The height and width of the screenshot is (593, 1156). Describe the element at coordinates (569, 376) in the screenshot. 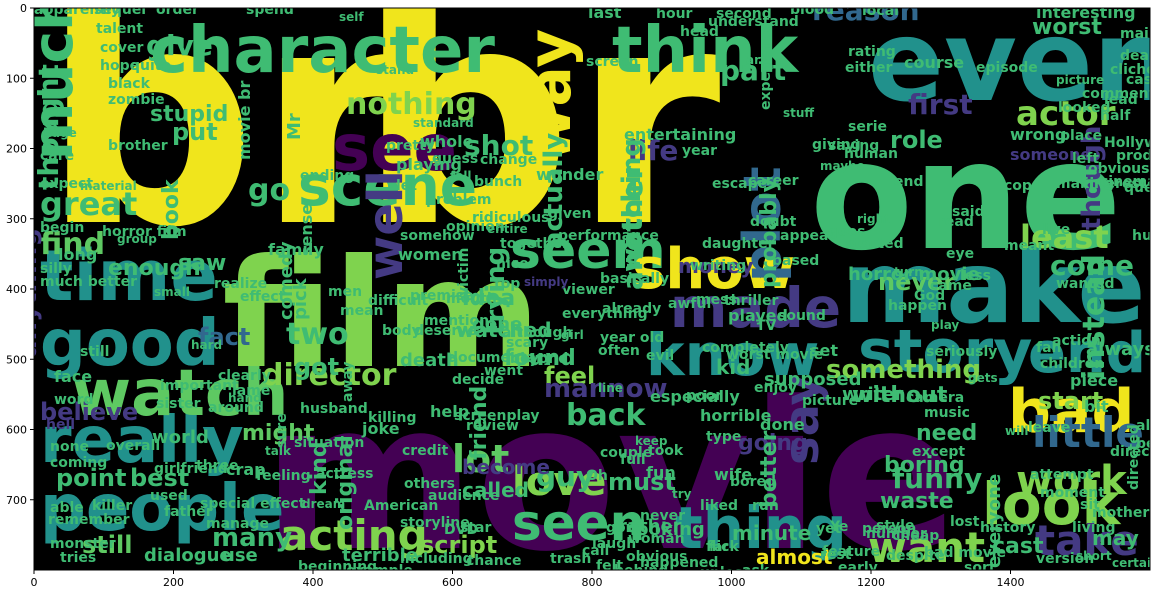

I see `word-feel: feel` at that location.